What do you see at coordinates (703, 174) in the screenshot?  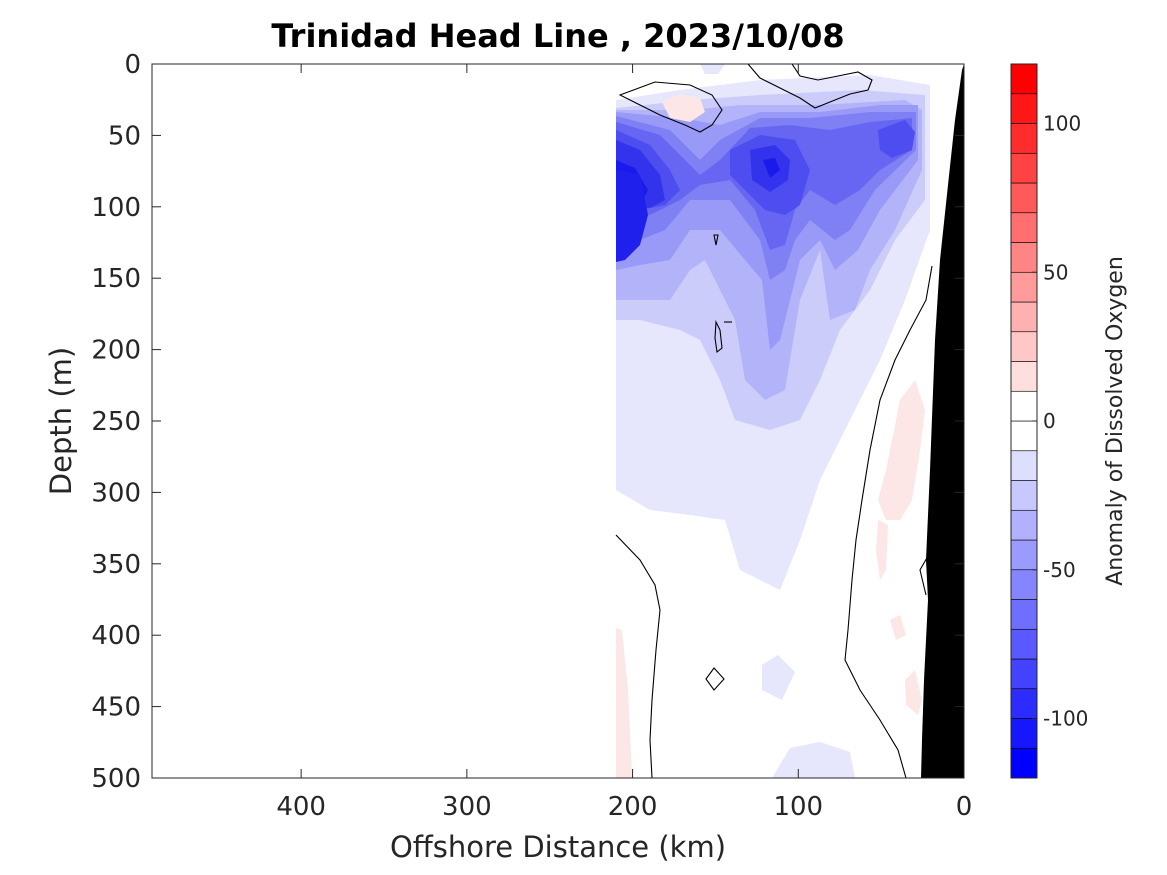 I see `anomaly-region-minus80` at bounding box center [703, 174].